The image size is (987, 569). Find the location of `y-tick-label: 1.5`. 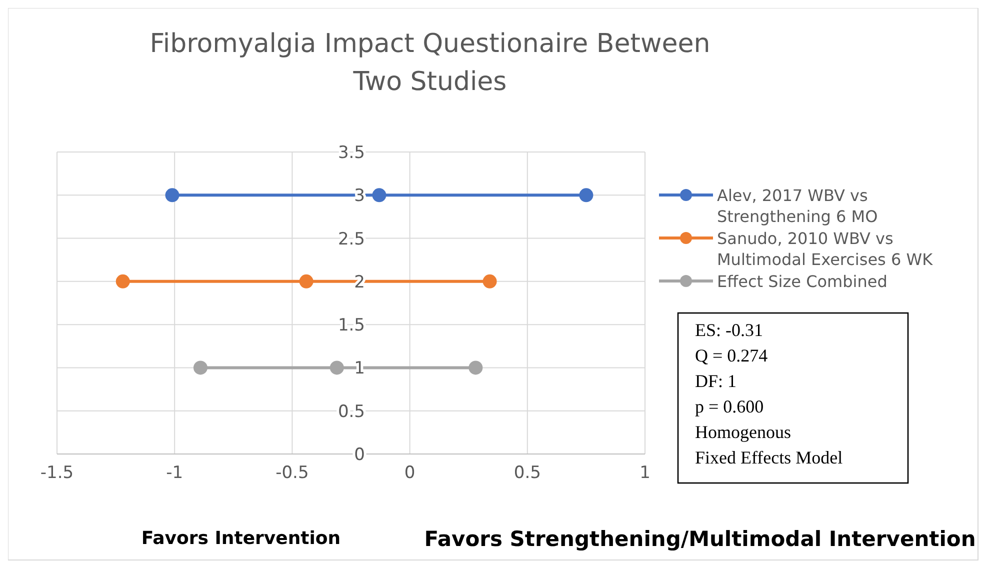

y-tick-label: 1.5 is located at coordinates (351, 326).